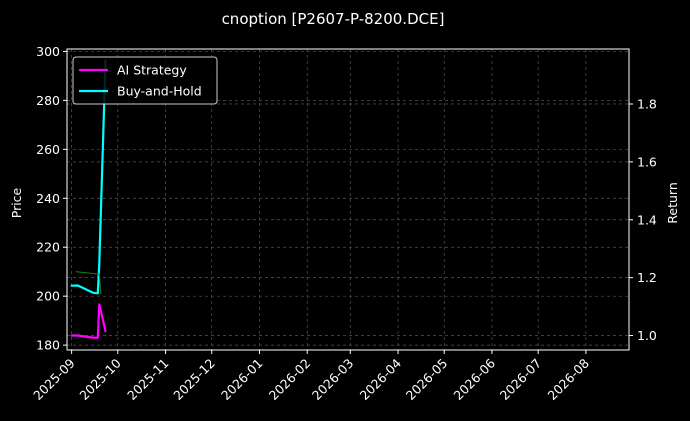 The width and height of the screenshot is (690, 421). I want to click on x-tick-label: 2025-09, so click(54, 379).